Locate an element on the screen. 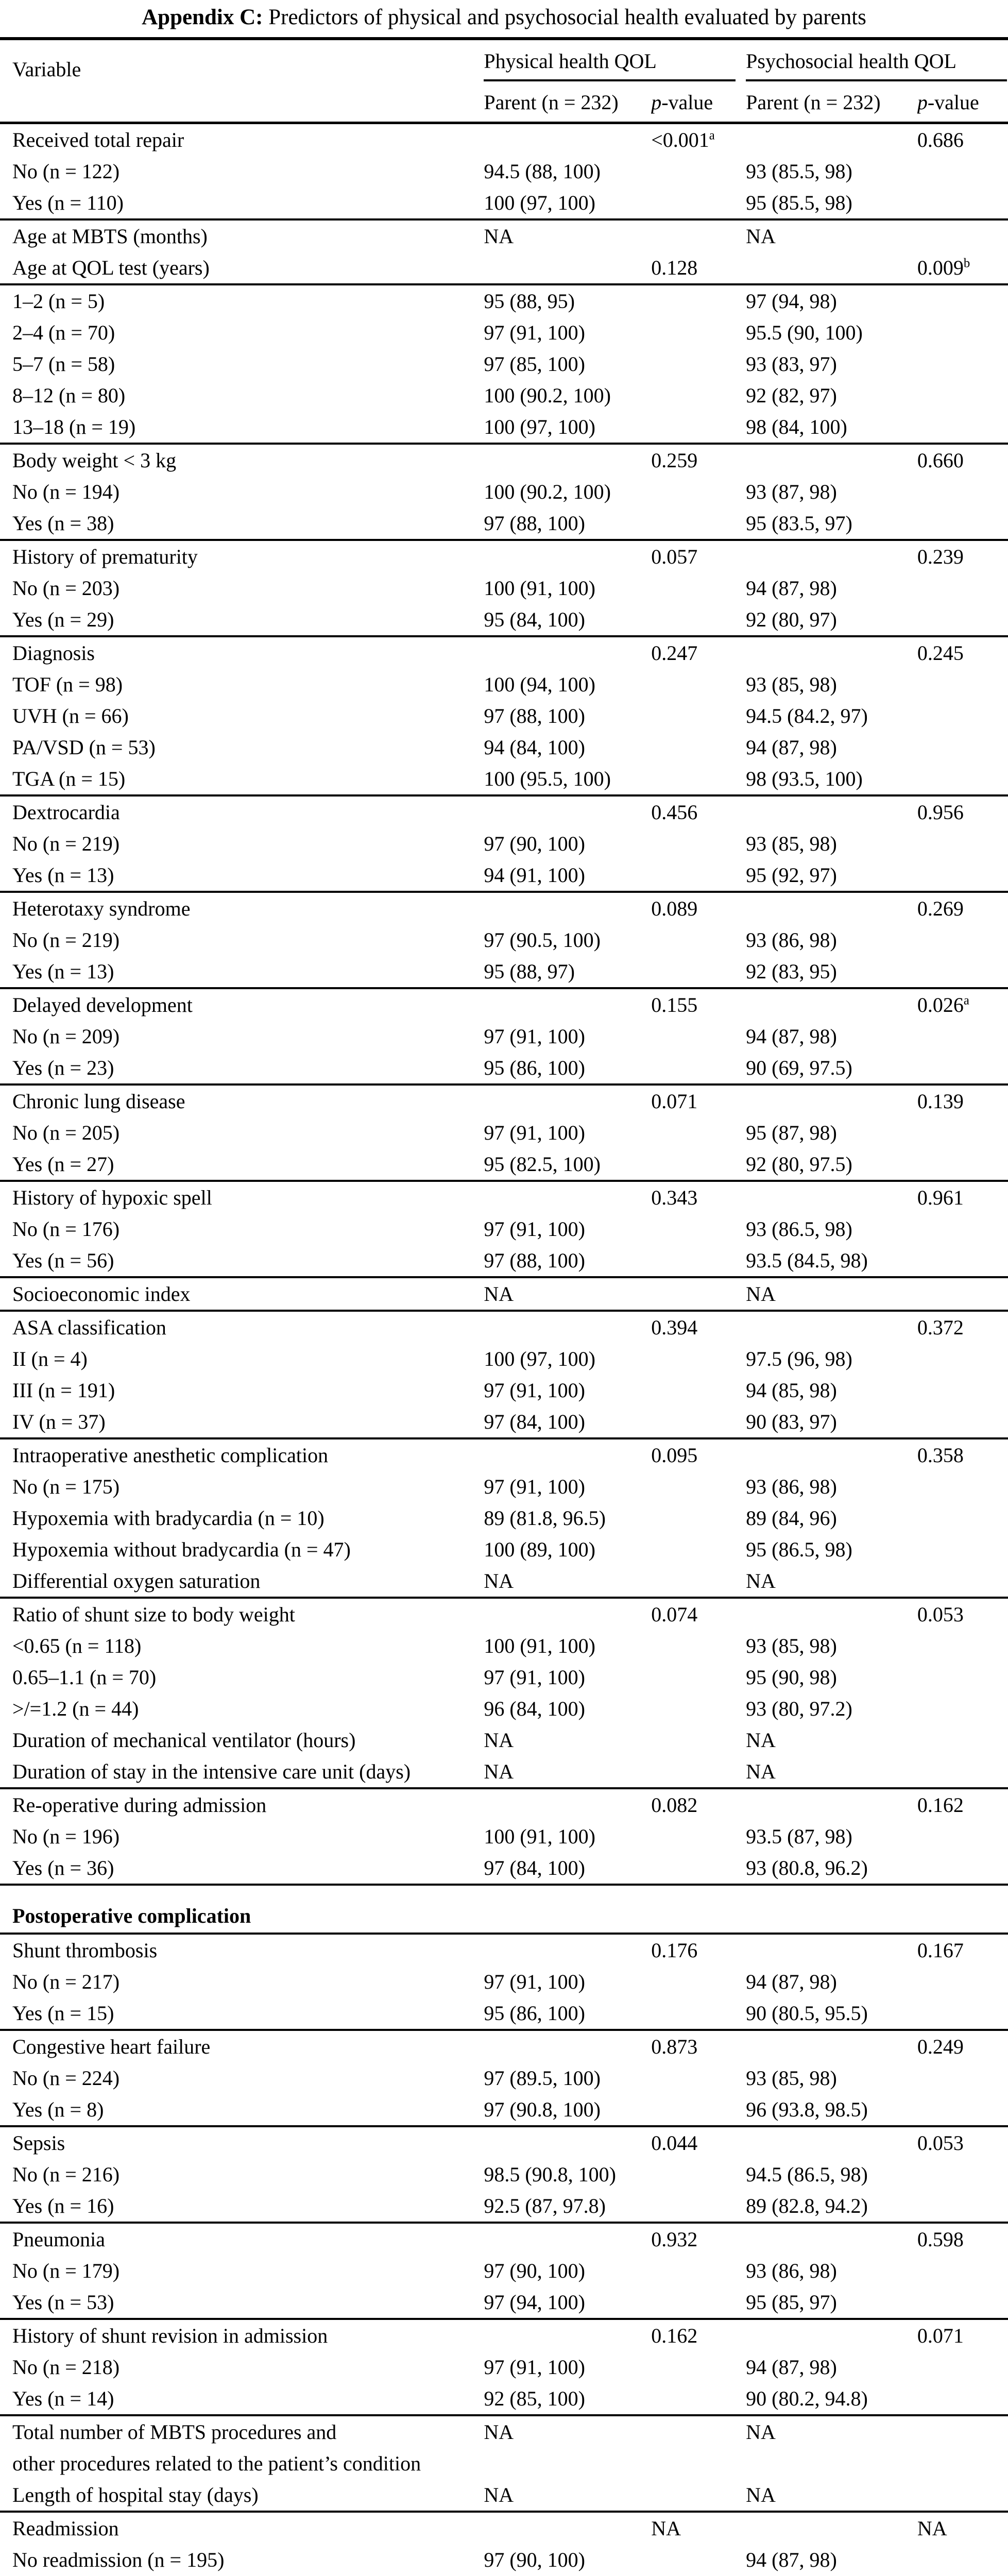  row-label: Heterotaxy syndrome is located at coordinates (101, 908).